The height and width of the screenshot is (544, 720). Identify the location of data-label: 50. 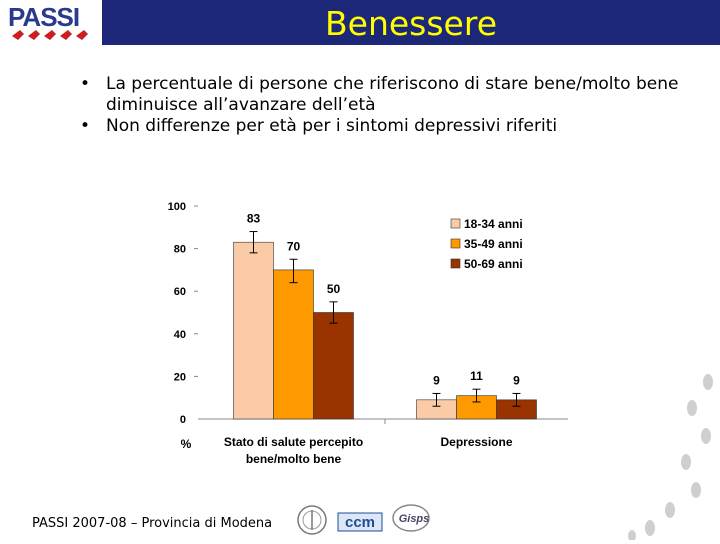
(334, 289).